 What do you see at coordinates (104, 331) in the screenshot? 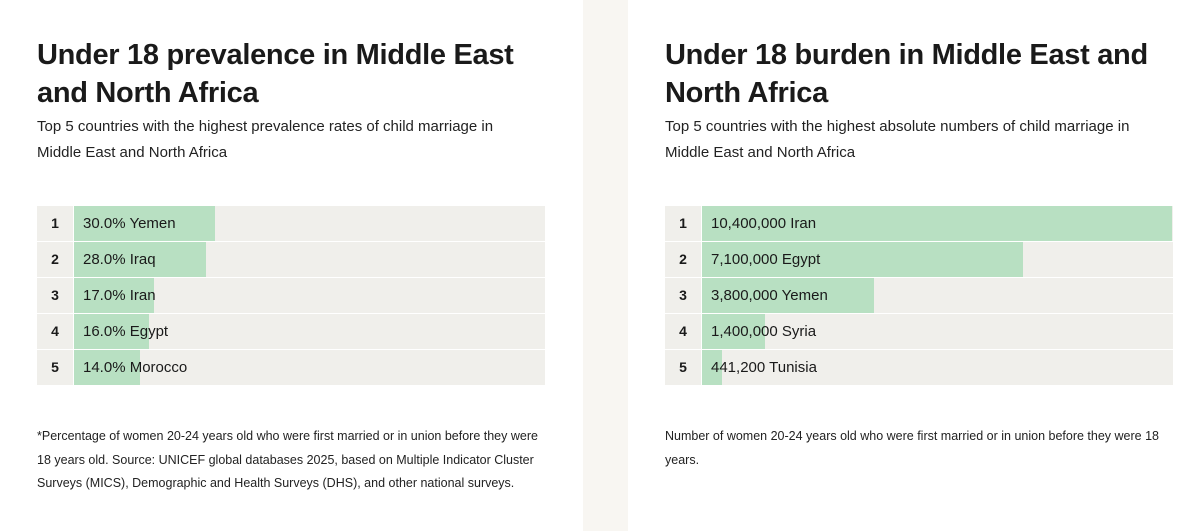
I see `value-label: 16.0%` at bounding box center [104, 331].